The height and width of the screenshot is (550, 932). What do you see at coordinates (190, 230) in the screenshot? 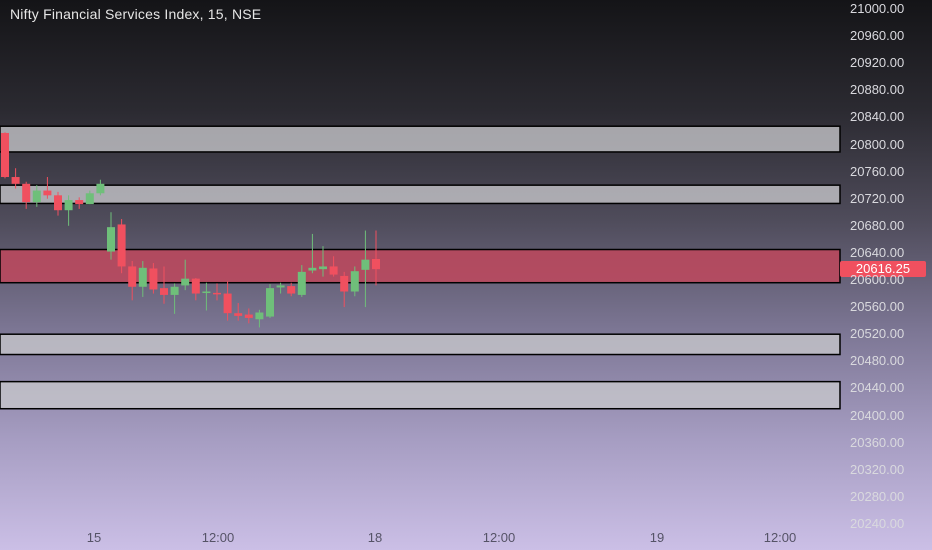
I see `candles-layer` at bounding box center [190, 230].